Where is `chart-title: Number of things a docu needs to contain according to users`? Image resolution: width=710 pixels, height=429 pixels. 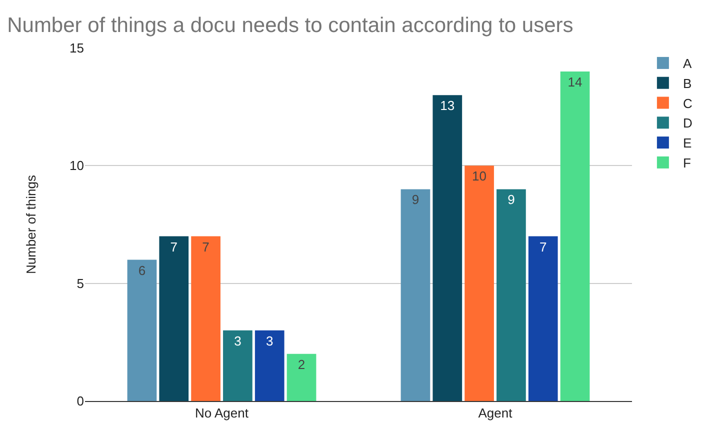 chart-title: Number of things a docu needs to contain according to users is located at coordinates (290, 25).